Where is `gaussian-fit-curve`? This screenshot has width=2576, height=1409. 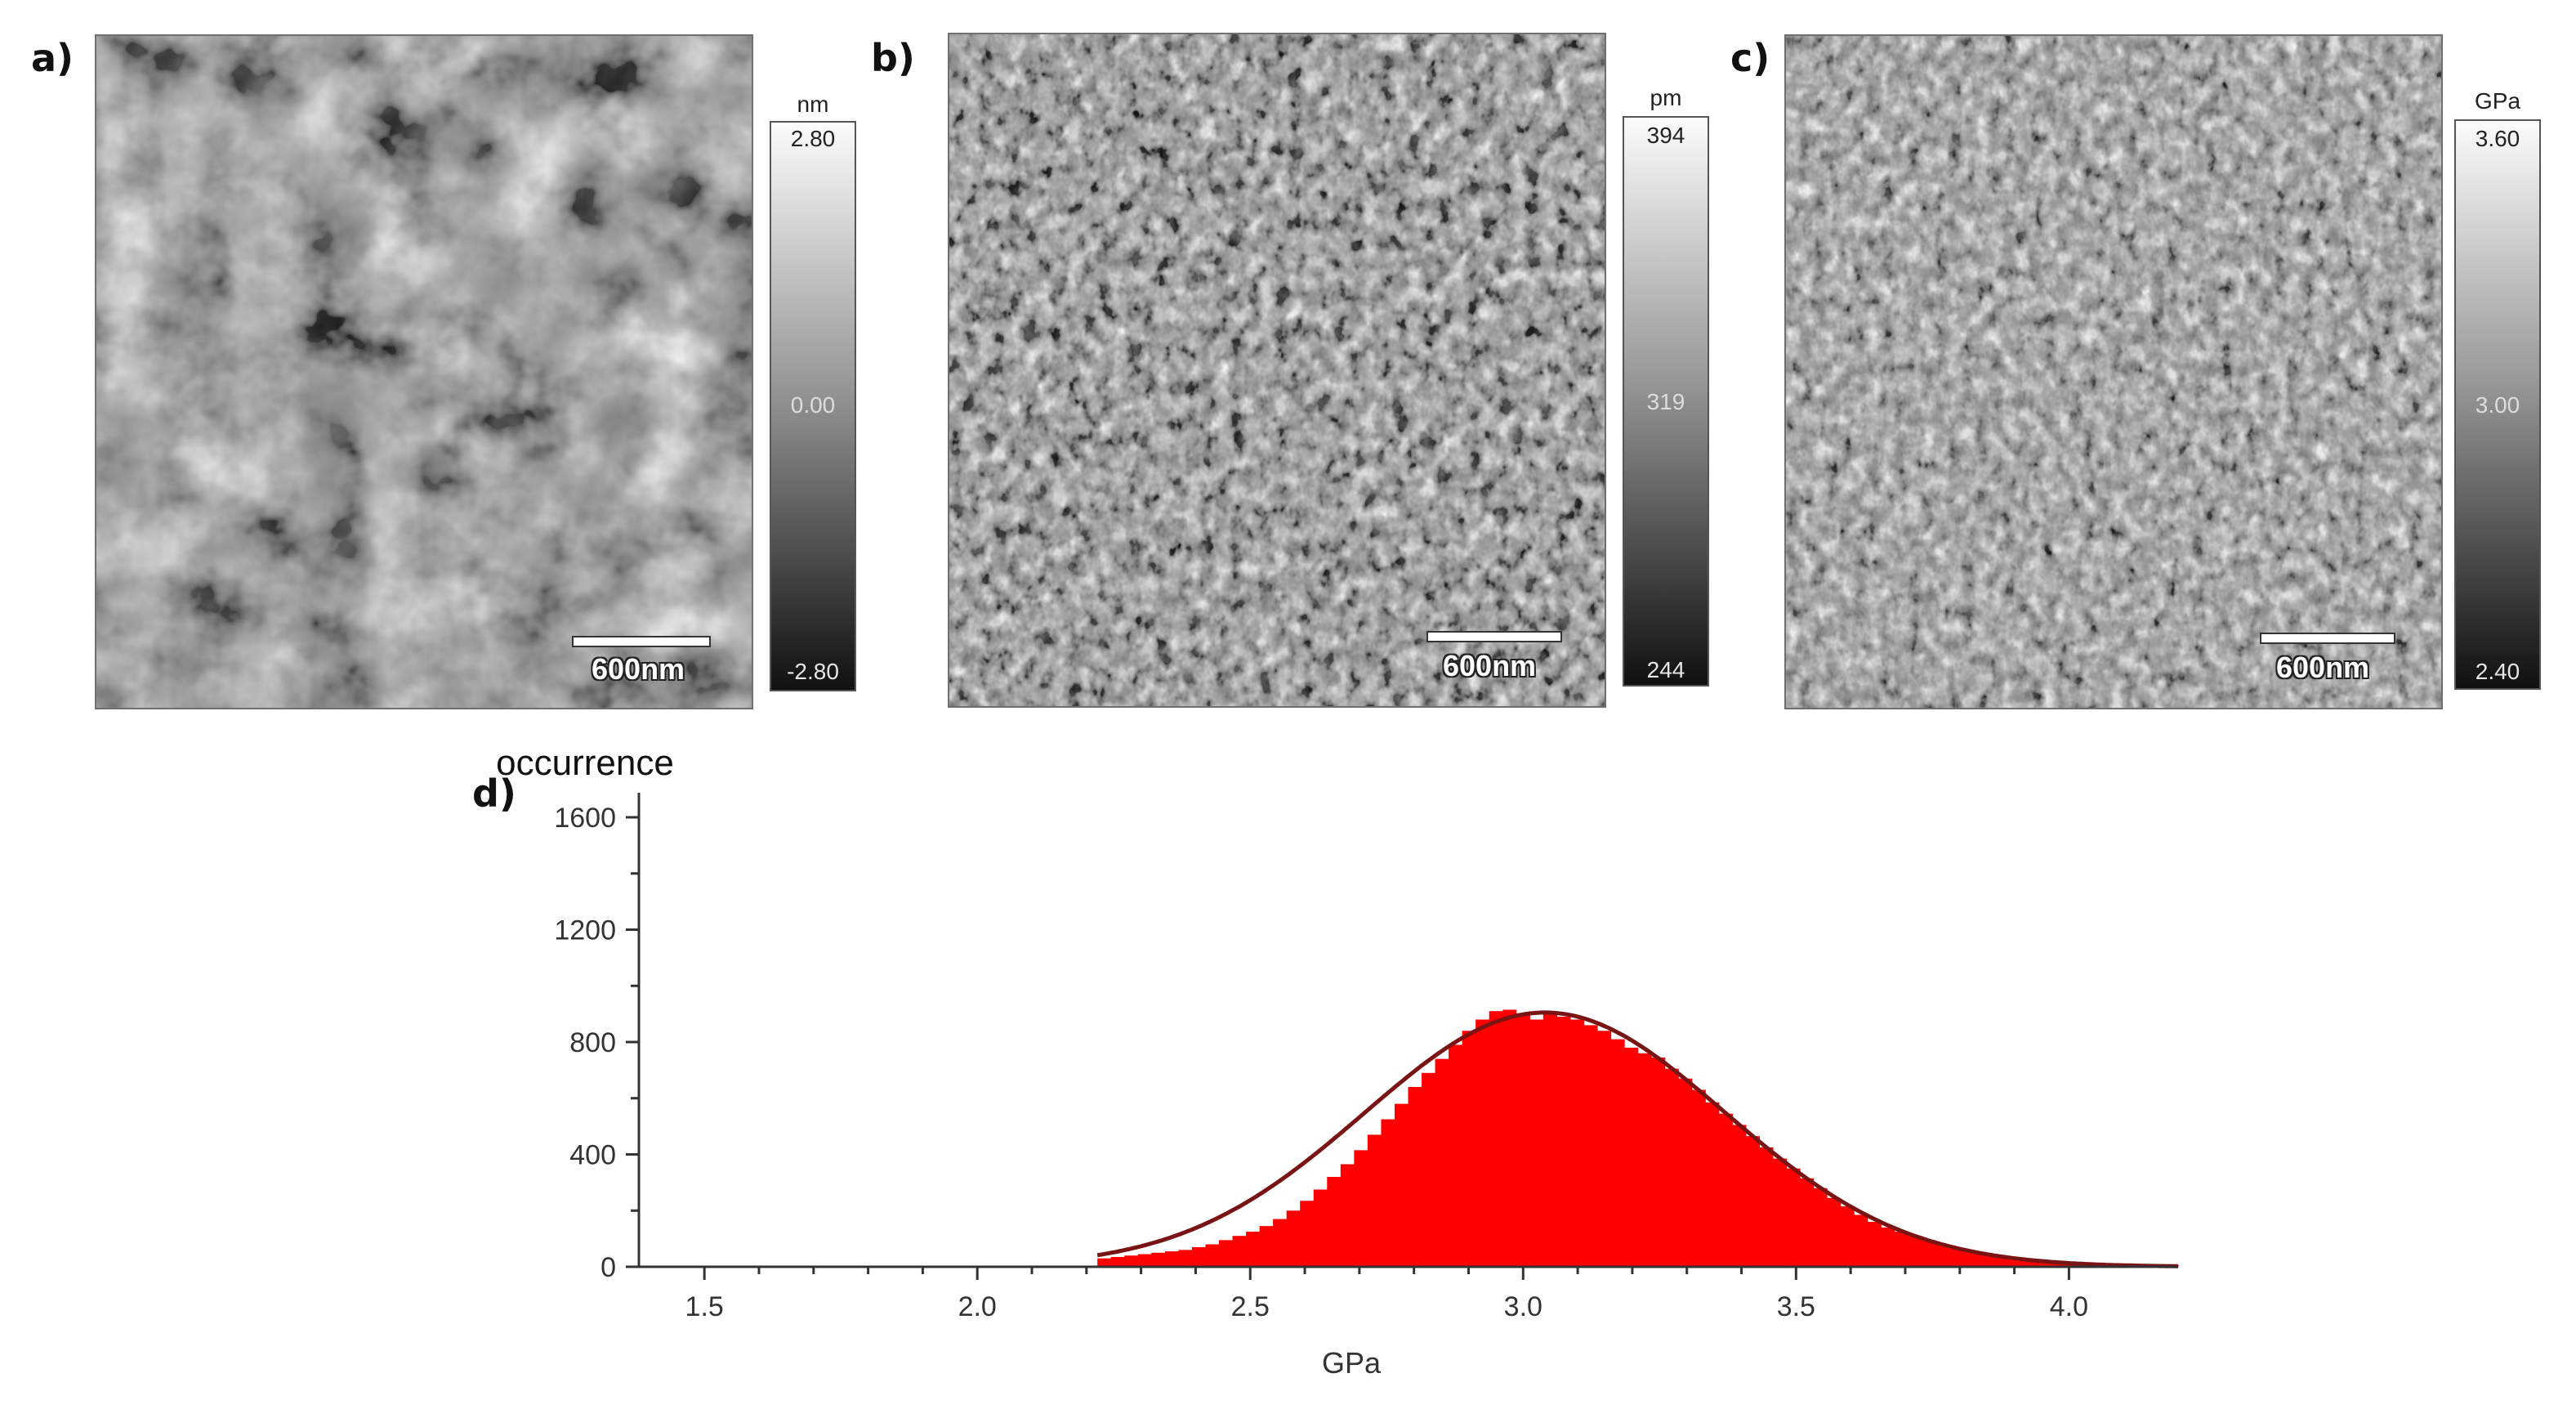 gaussian-fit-curve is located at coordinates (1638, 1139).